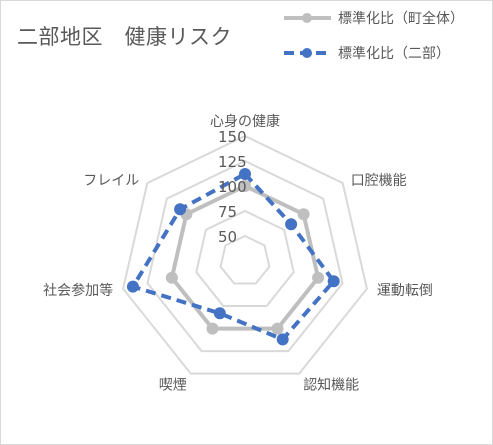 This screenshot has width=493, height=445. What do you see at coordinates (405, 291) in the screenshot?
I see `axis-label-3: 運動転倒` at bounding box center [405, 291].